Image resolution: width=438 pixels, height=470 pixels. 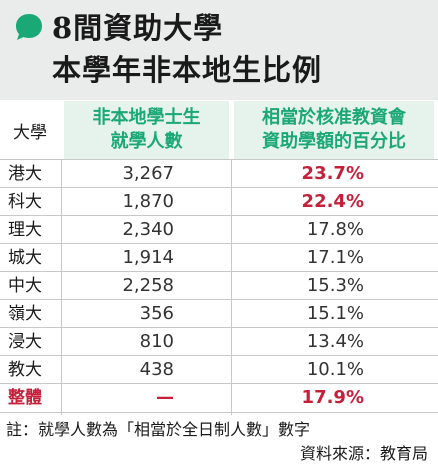 I want to click on university-name: 港大, so click(x=25, y=174).